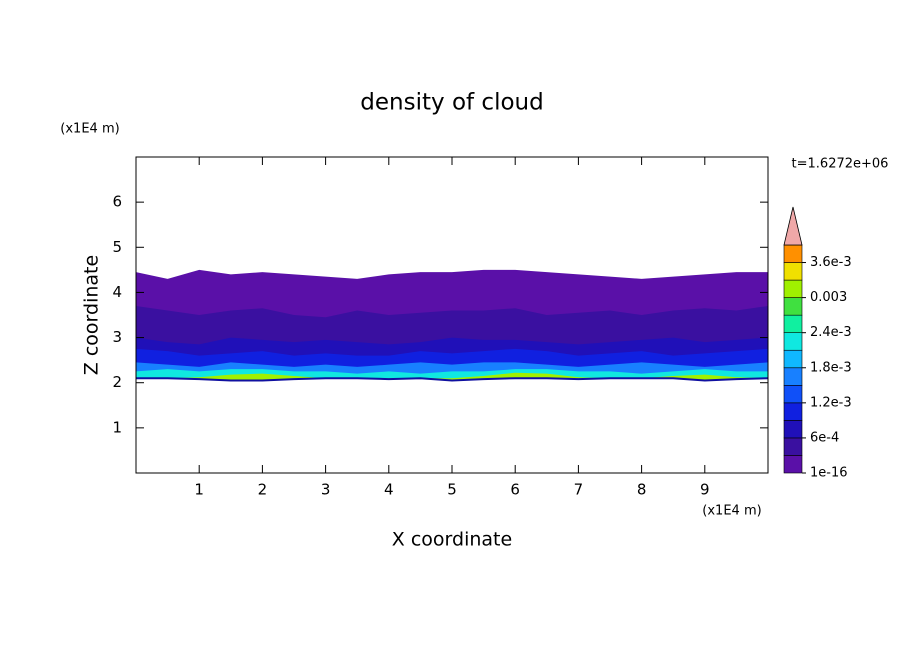 The height and width of the screenshot is (654, 904). I want to click on colorbar-label: 1.8e-3, so click(831, 367).